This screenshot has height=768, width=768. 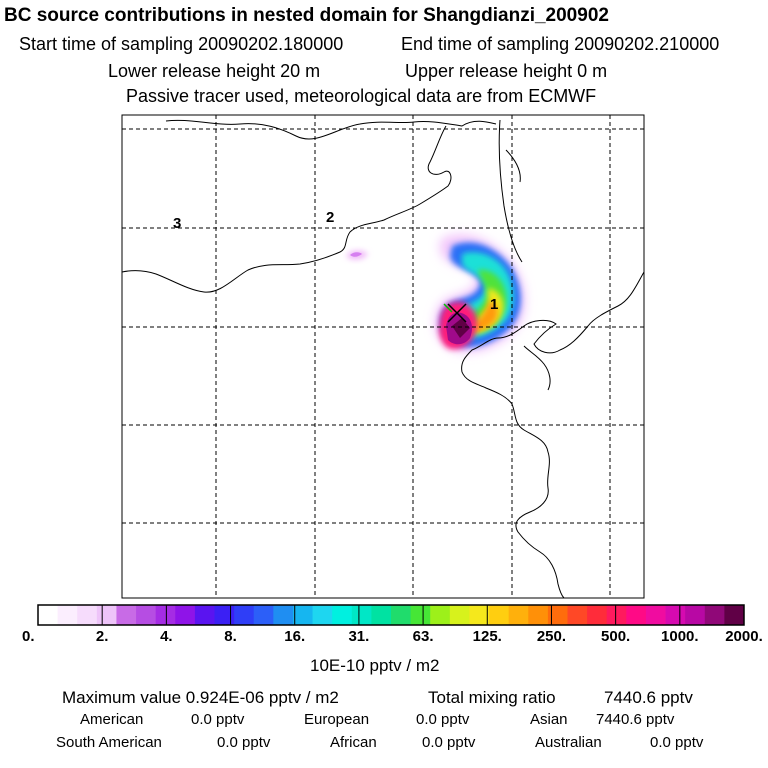 What do you see at coordinates (295, 636) in the screenshot?
I see `colorbar-tick-label: 16.` at bounding box center [295, 636].